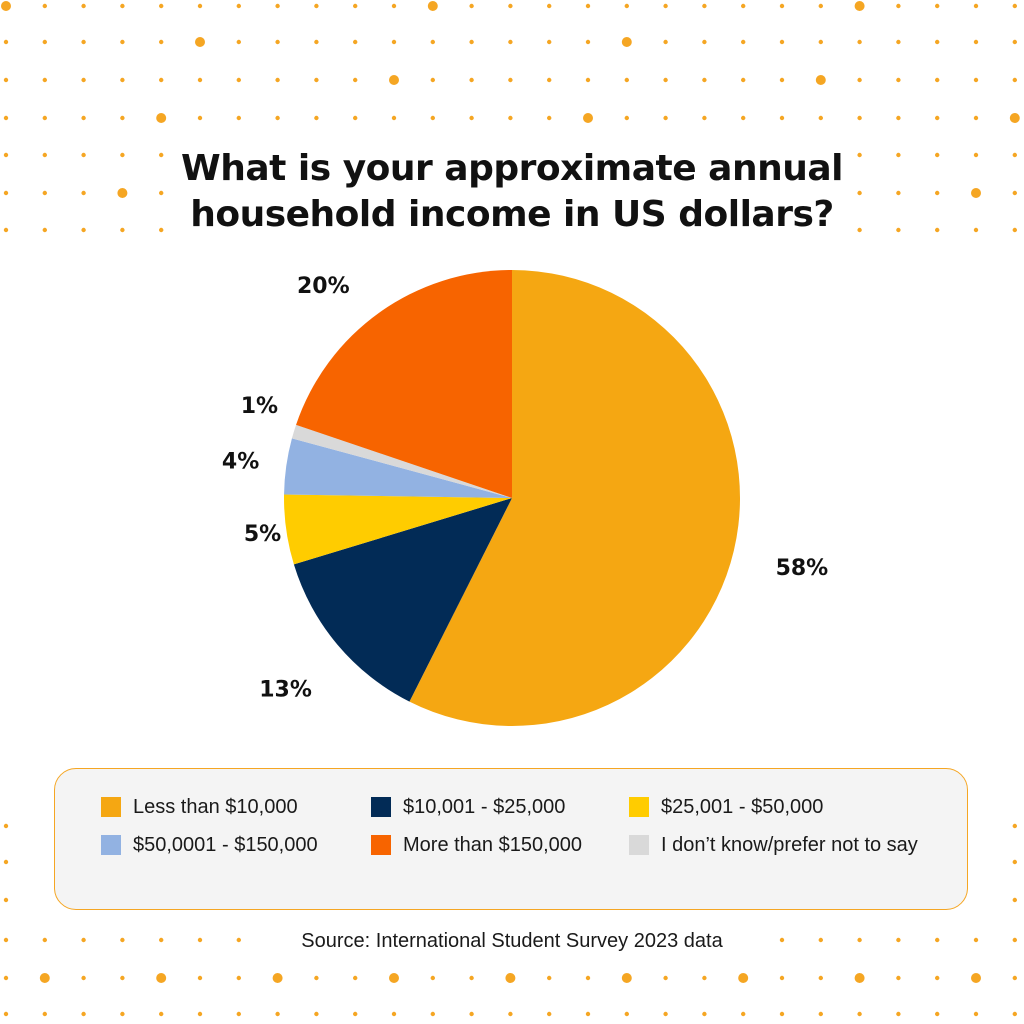 The width and height of the screenshot is (1024, 1024). Describe the element at coordinates (240, 462) in the screenshot. I see `slice-percent-label: 4%` at that location.